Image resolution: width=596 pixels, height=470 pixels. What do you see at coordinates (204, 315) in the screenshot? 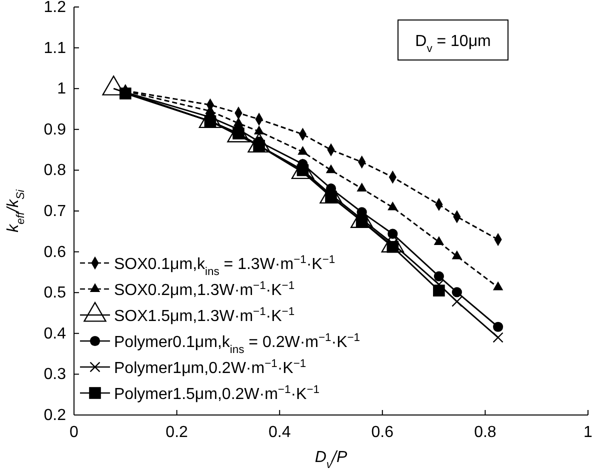
I see `legend-label: SOX1.5μm,1.3W·m$^{−1}$·K$^{−1}$` at bounding box center [204, 315].